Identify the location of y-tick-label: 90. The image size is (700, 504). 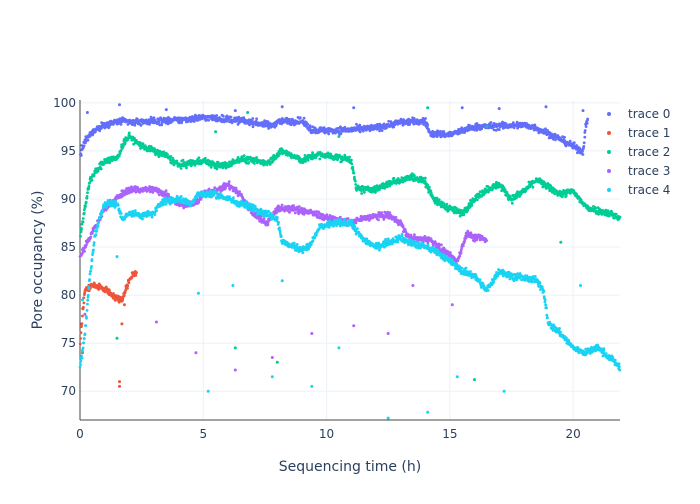
(68, 199).